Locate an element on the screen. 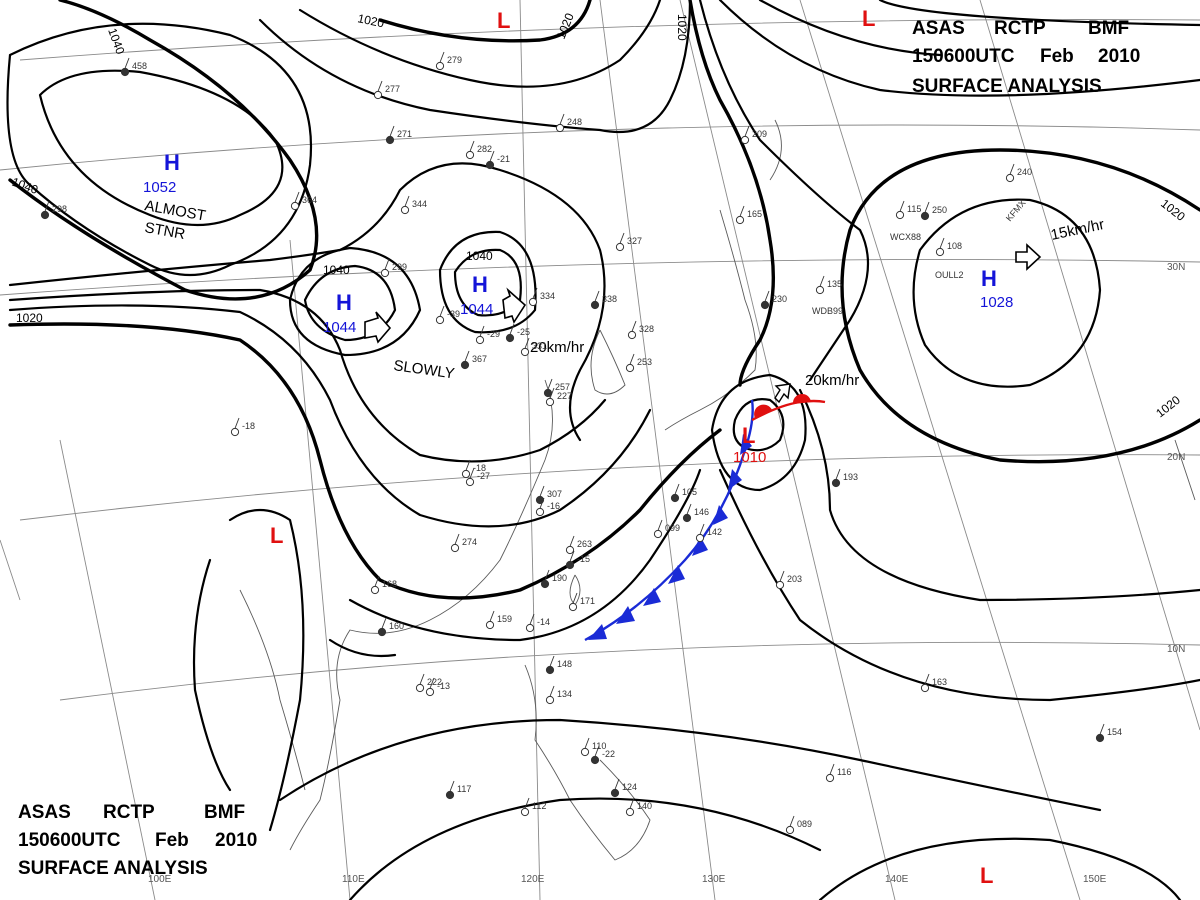 This screenshot has height=900, width=1200. meridian-130e is located at coordinates (657, 450).